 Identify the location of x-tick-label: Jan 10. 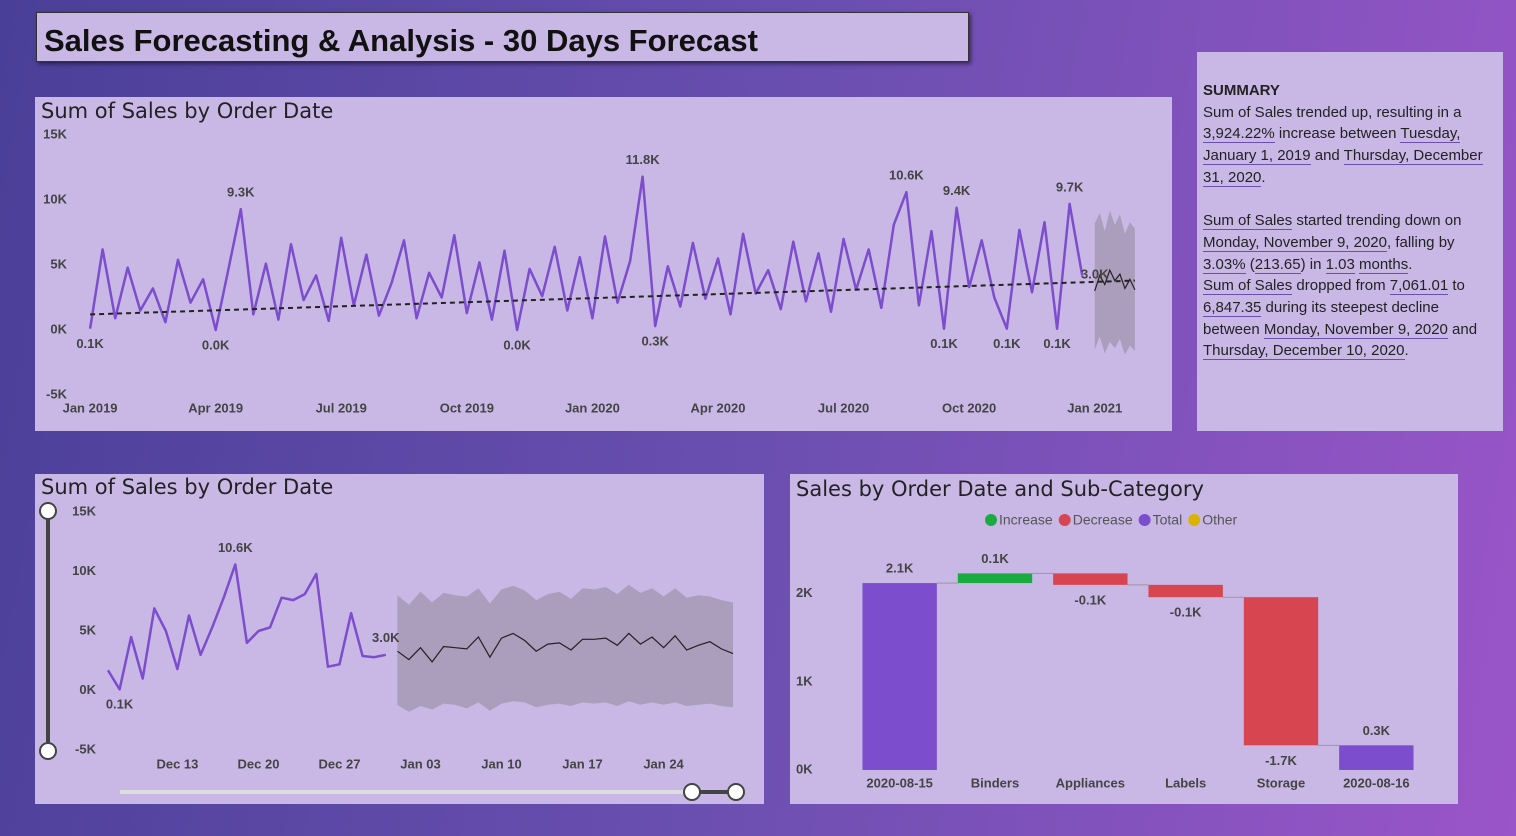
(501, 763).